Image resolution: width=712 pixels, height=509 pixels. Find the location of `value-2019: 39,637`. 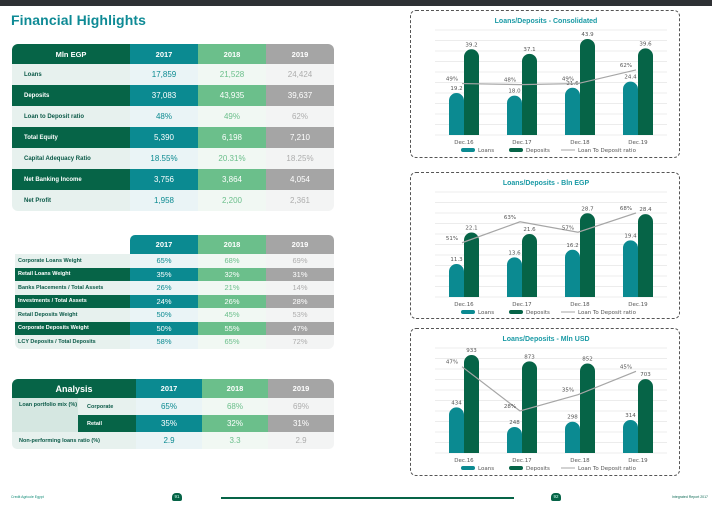

value-2019: 39,637 is located at coordinates (300, 95).